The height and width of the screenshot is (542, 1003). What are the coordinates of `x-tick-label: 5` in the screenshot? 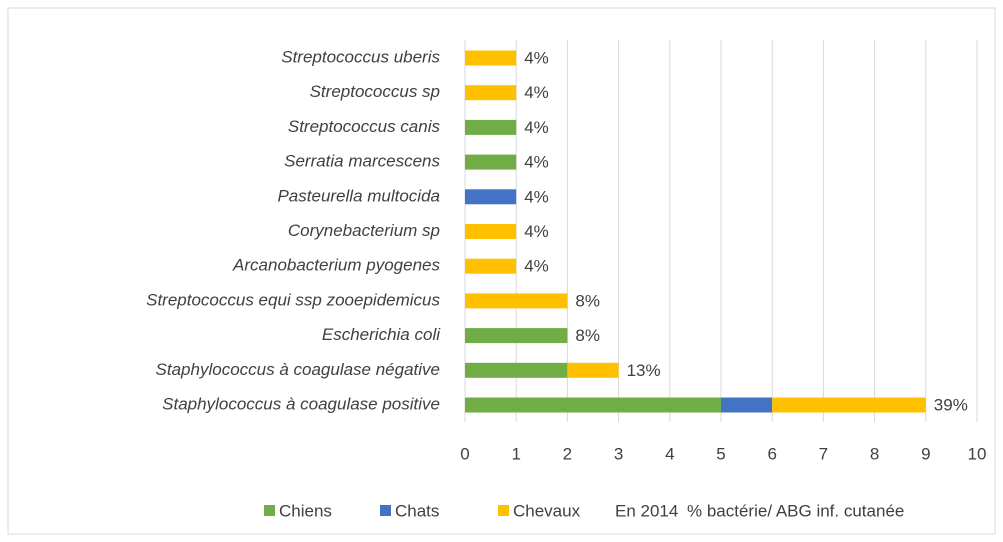 It's located at (720, 453).